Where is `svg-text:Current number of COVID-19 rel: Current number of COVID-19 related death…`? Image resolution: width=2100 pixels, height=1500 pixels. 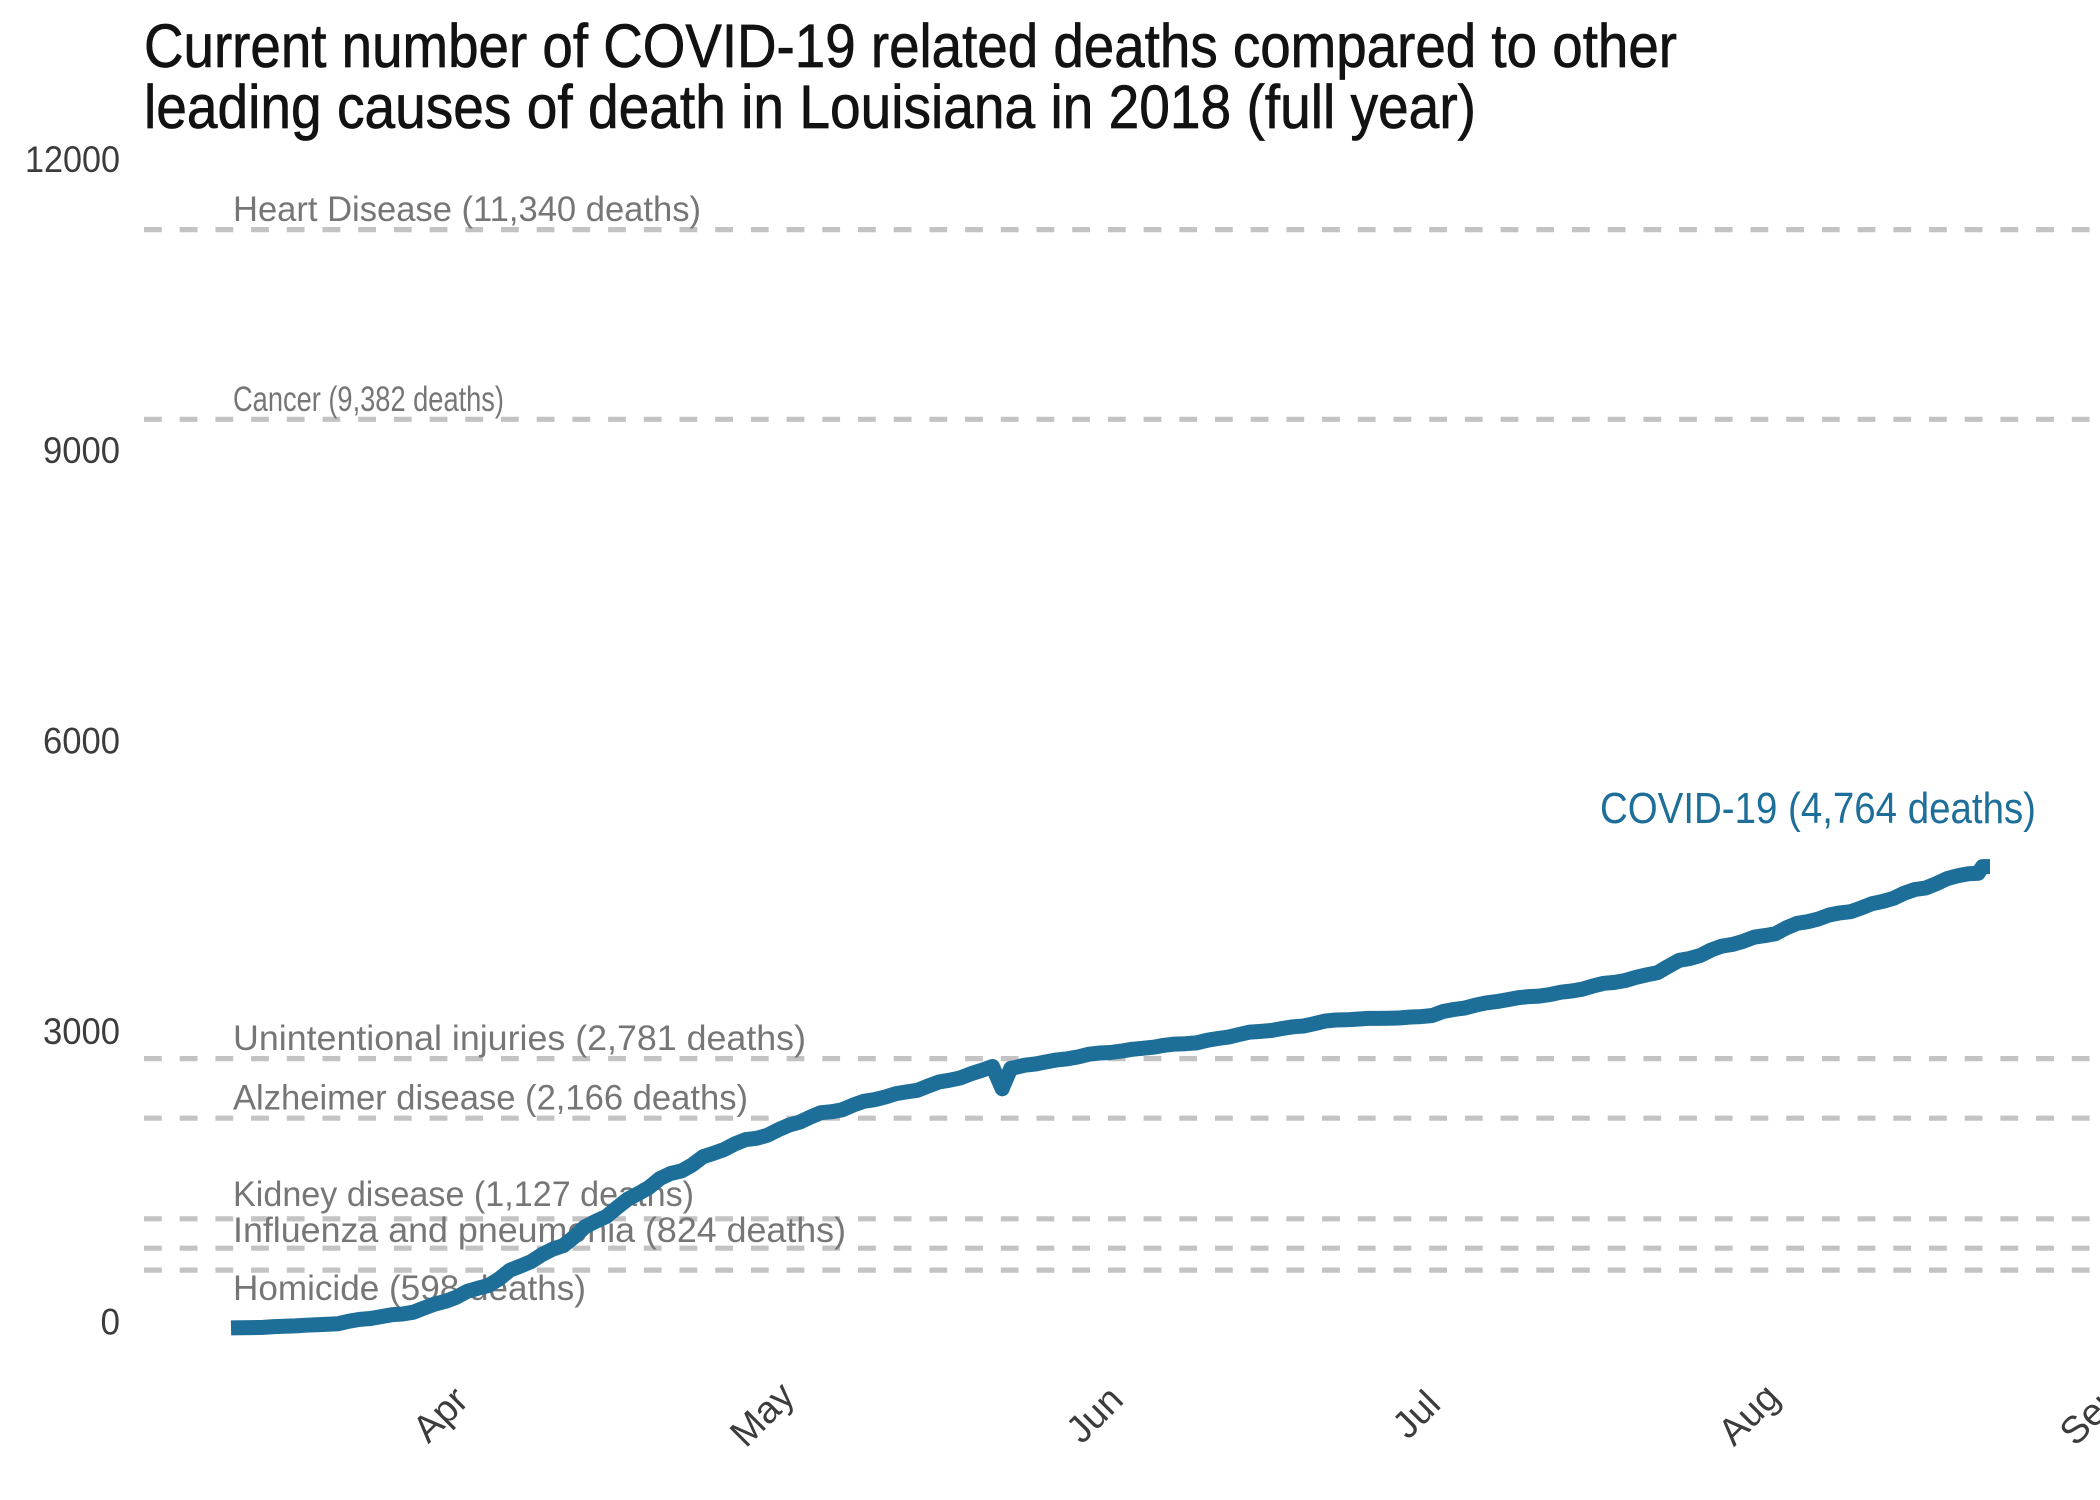 svg-text:Current number of COVID-19 rel: Current number of COVID-19 related death… is located at coordinates (910, 46).